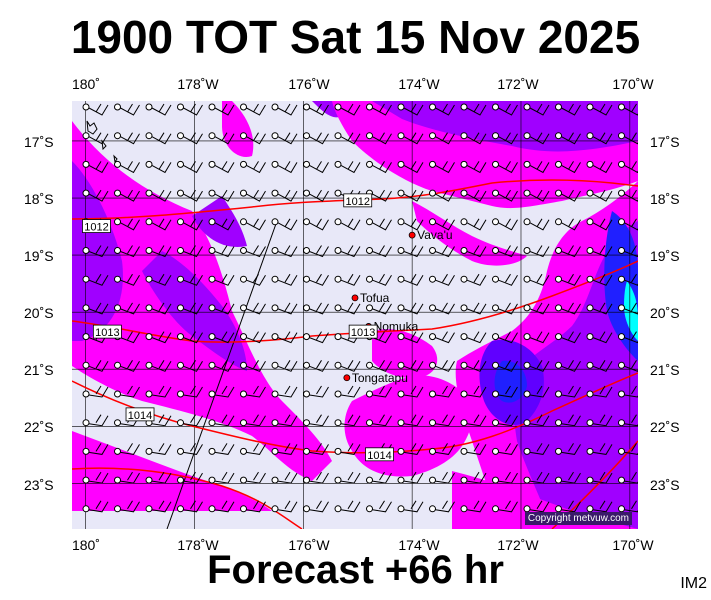 The image size is (711, 600). What do you see at coordinates (412, 235) in the screenshot?
I see `place-marker` at bounding box center [412, 235].